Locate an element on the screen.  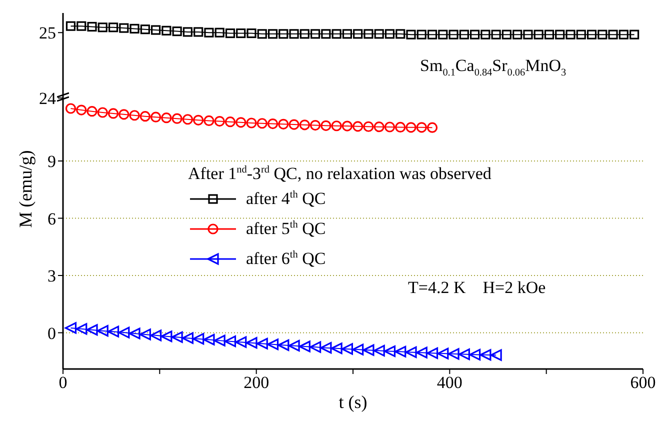
x-tick-label: 600 is located at coordinates (643, 382).